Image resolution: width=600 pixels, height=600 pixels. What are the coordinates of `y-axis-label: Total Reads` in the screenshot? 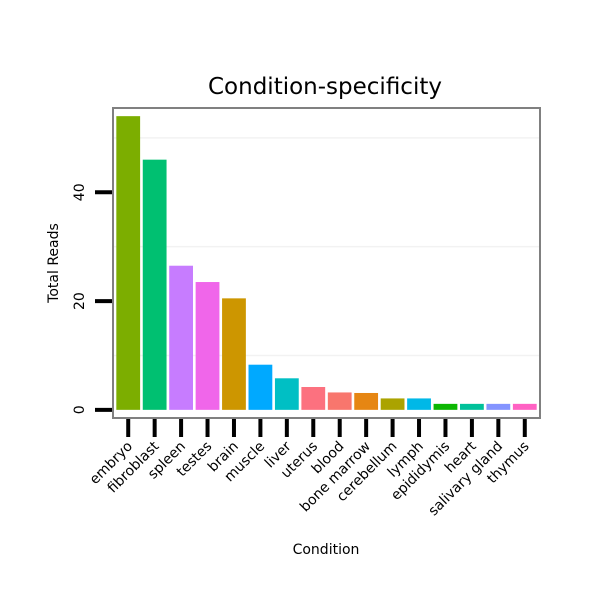 It's located at (54, 263).